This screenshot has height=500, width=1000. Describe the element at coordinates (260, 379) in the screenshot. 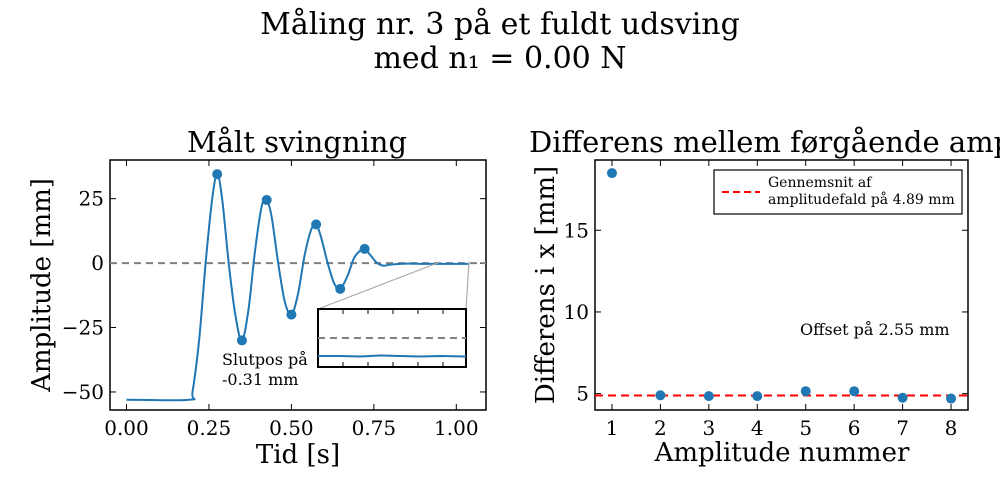

I see `slutpos-annotation-line: -0.31 mm` at that location.